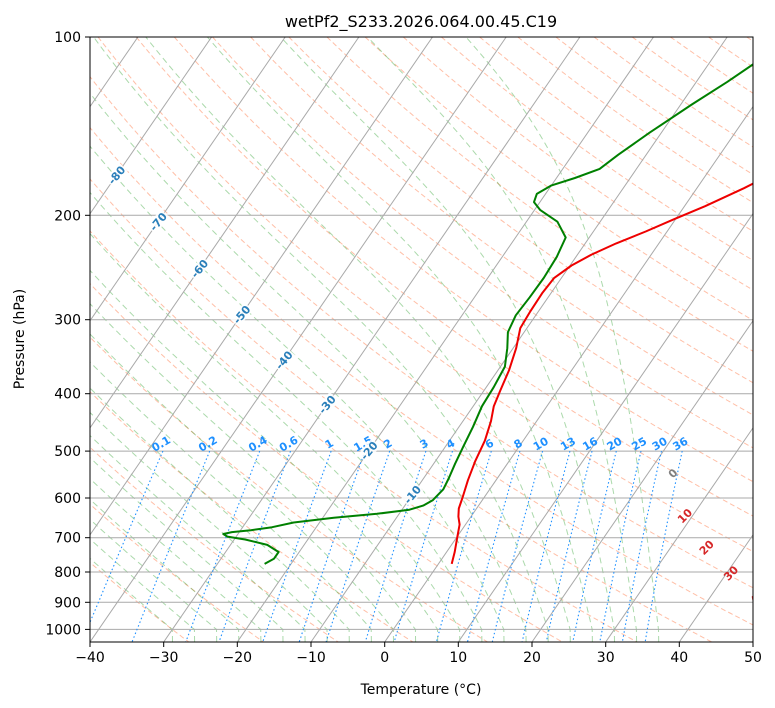  What do you see at coordinates (384, 658) in the screenshot?
I see `x-tick-label: 0` at bounding box center [384, 658].